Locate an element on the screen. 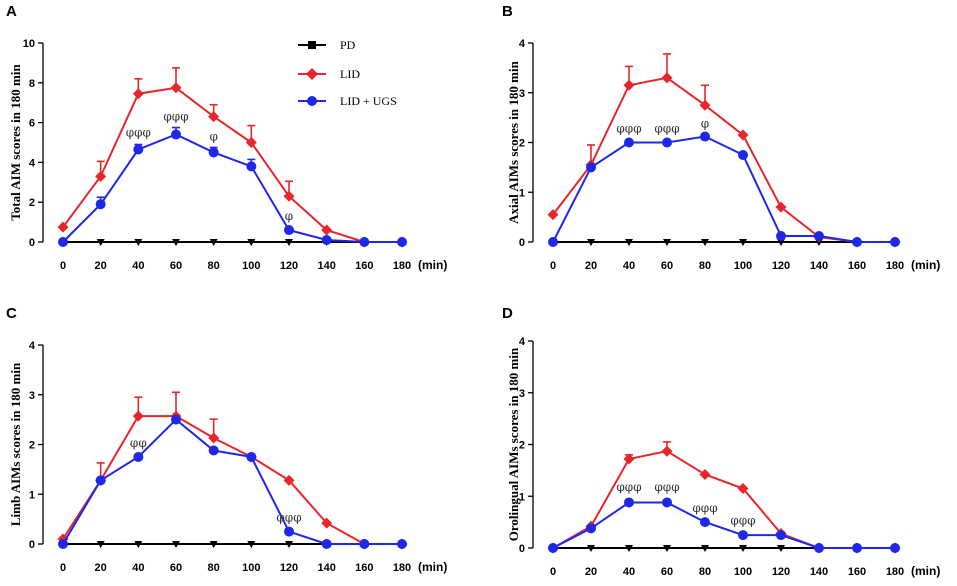 This screenshot has width=957, height=586. y-axis-title: Axial AIMs scores in 180 min is located at coordinates (513, 141).